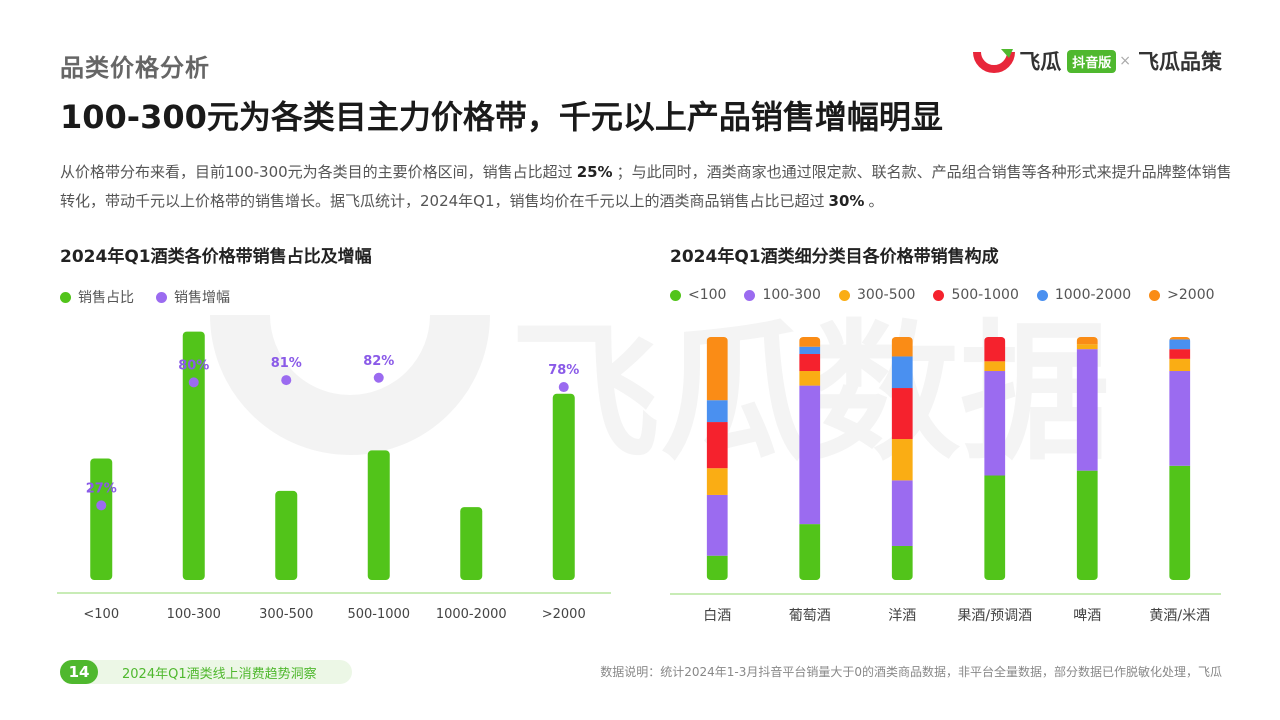 The height and width of the screenshot is (720, 1280). I want to click on legend-item: >2000, so click(1182, 295).